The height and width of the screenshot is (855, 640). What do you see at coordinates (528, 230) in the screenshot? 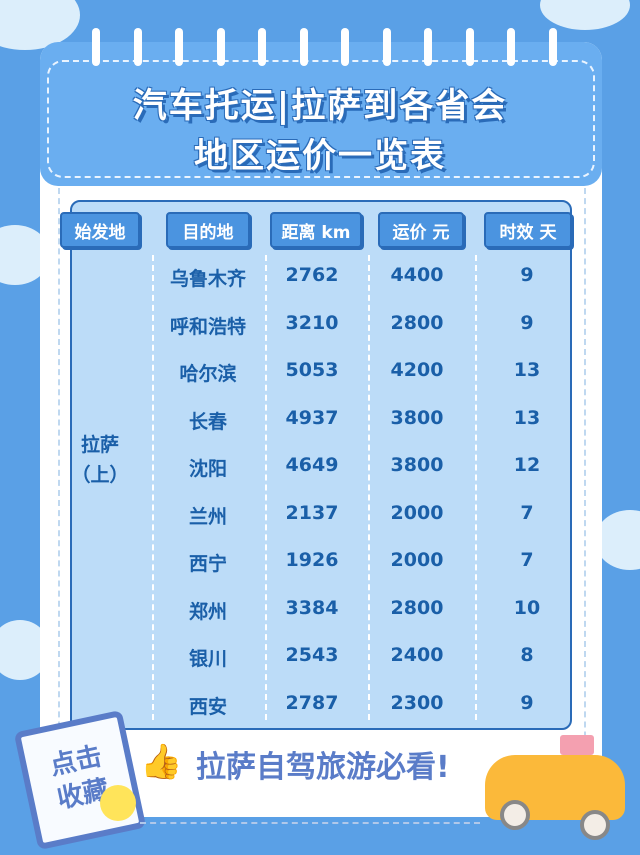
I see `header-days: 时效 天` at bounding box center [528, 230].